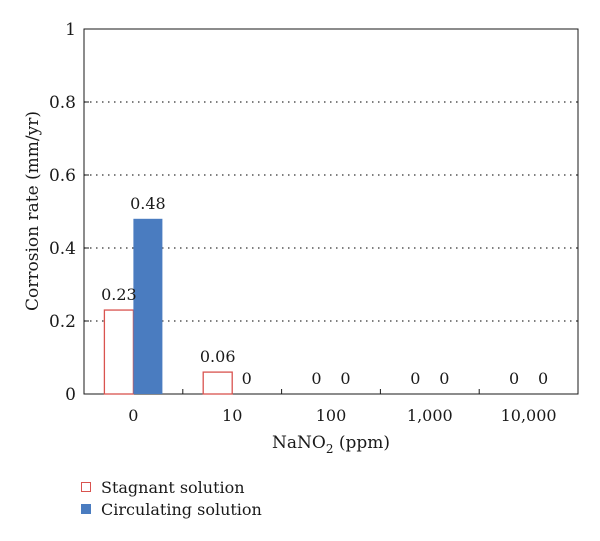  What do you see at coordinates (62, 249) in the screenshot?
I see `y-tick-label: 0.4` at bounding box center [62, 249].